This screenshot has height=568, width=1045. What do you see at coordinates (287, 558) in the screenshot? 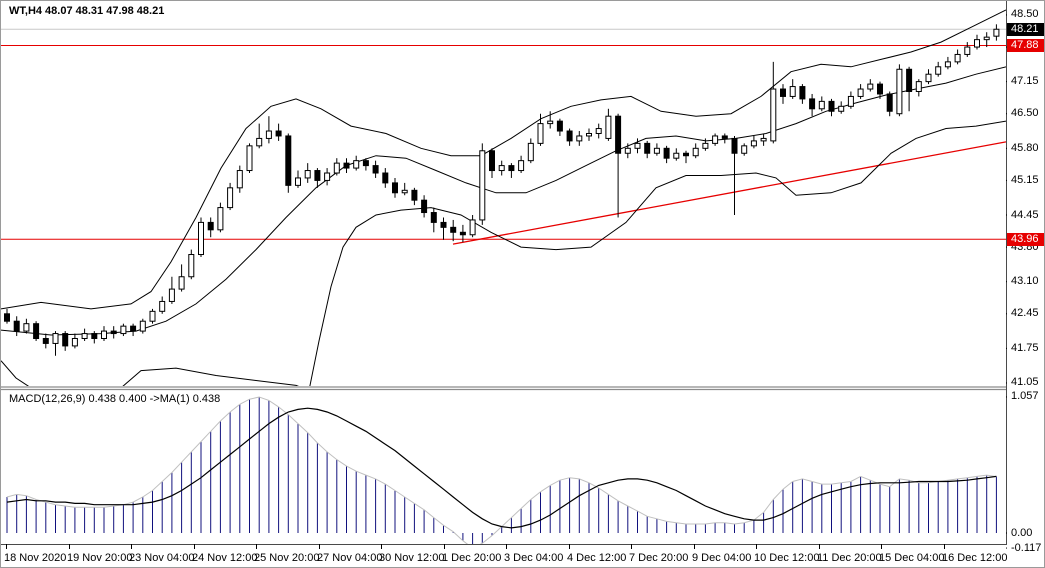
I see `time-axis-label: 25 Nov 20:00` at bounding box center [287, 558].